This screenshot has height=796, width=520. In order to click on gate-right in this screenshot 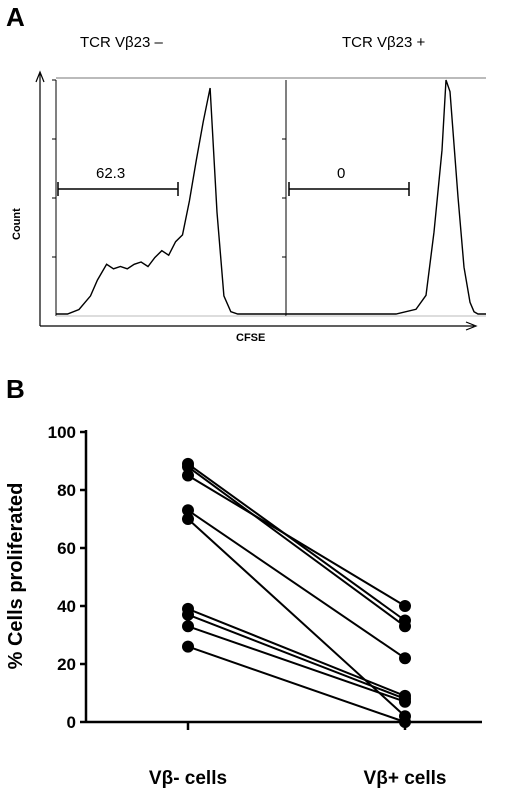, I will do `click(349, 189)`.